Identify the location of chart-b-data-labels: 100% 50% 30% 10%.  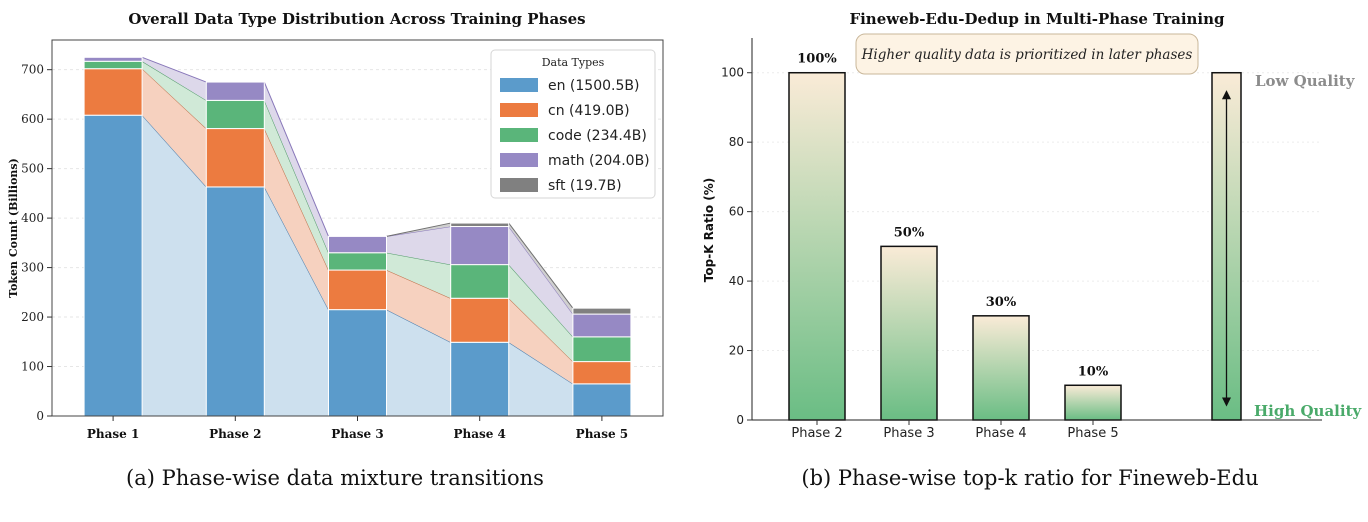
(953, 216).